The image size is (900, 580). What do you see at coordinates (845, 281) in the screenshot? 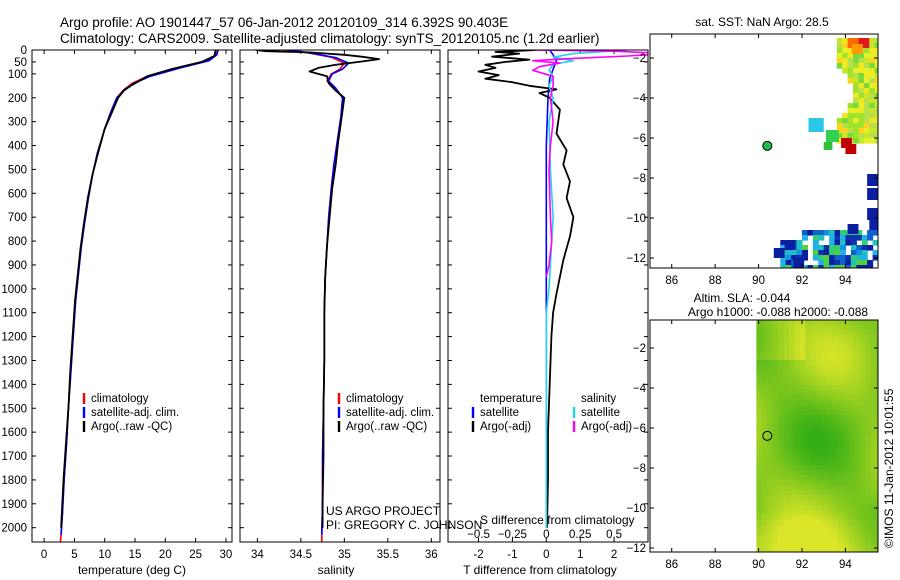
I see `map-x-label: 94` at bounding box center [845, 281].